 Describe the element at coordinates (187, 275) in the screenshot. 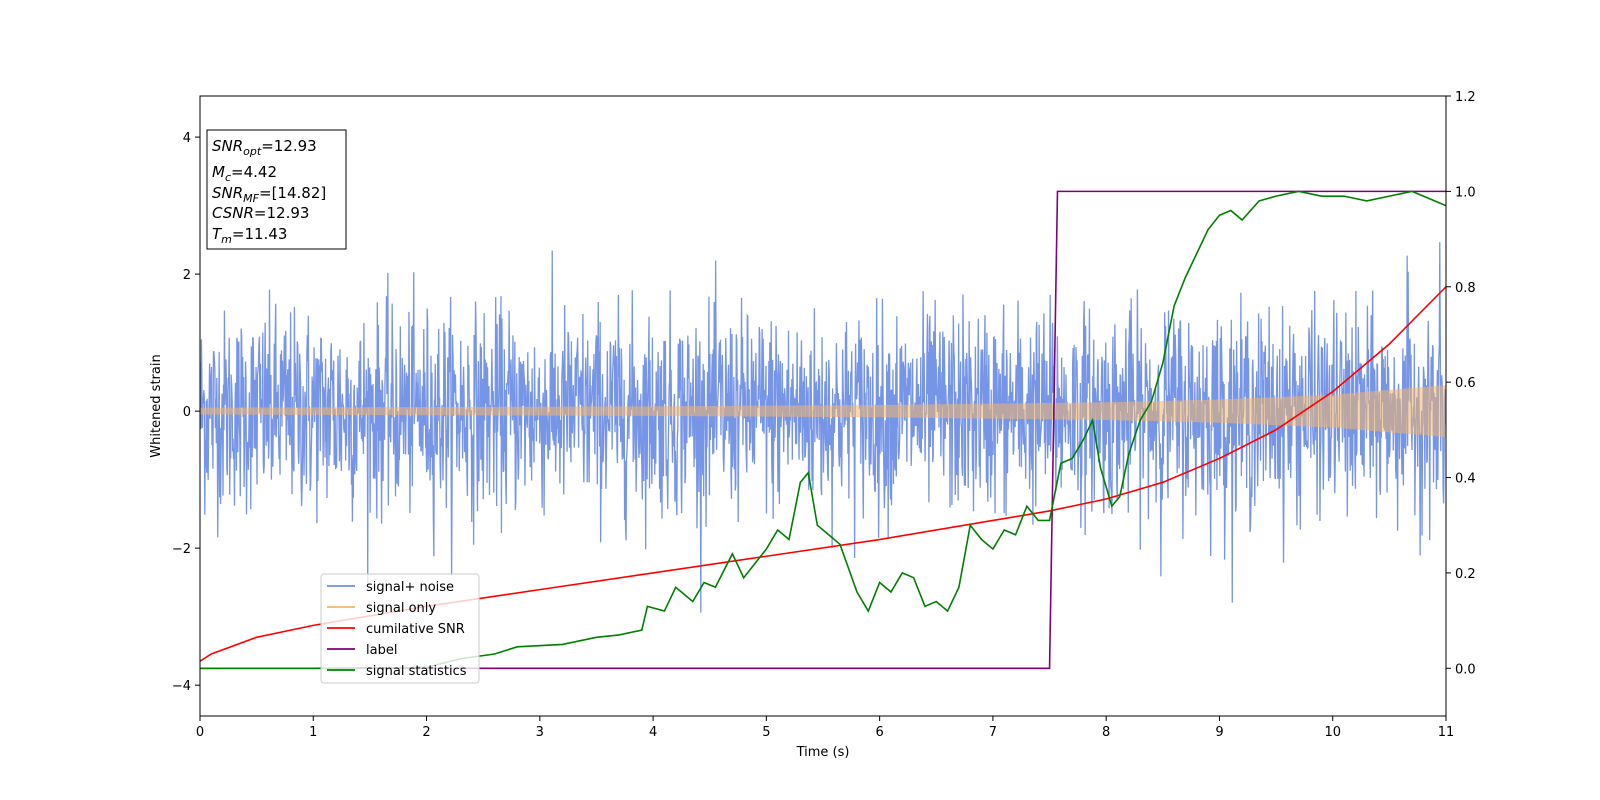

I see `y-left-tick-label: 2` at that location.